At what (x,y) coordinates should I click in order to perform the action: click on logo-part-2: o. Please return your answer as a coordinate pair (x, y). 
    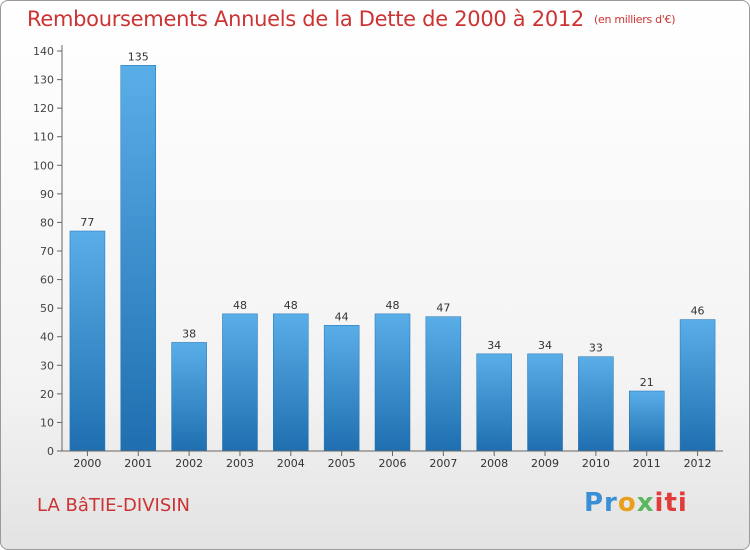
    Looking at the image, I should click on (627, 503).